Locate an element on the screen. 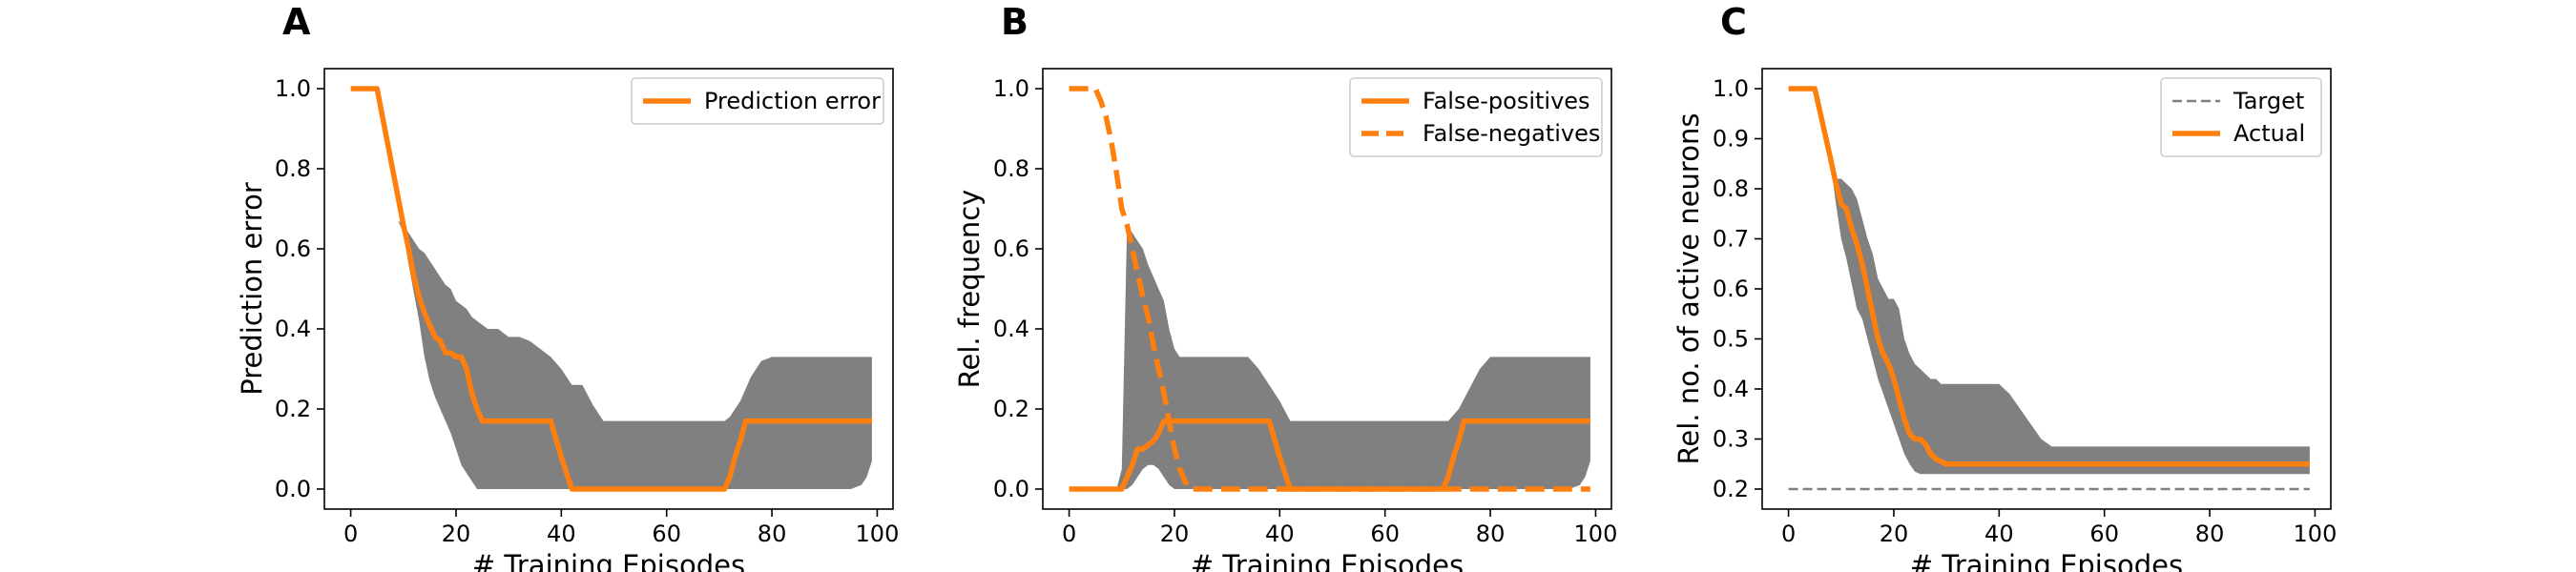 The image size is (2576, 572). panel-a-letter: A is located at coordinates (296, 22).